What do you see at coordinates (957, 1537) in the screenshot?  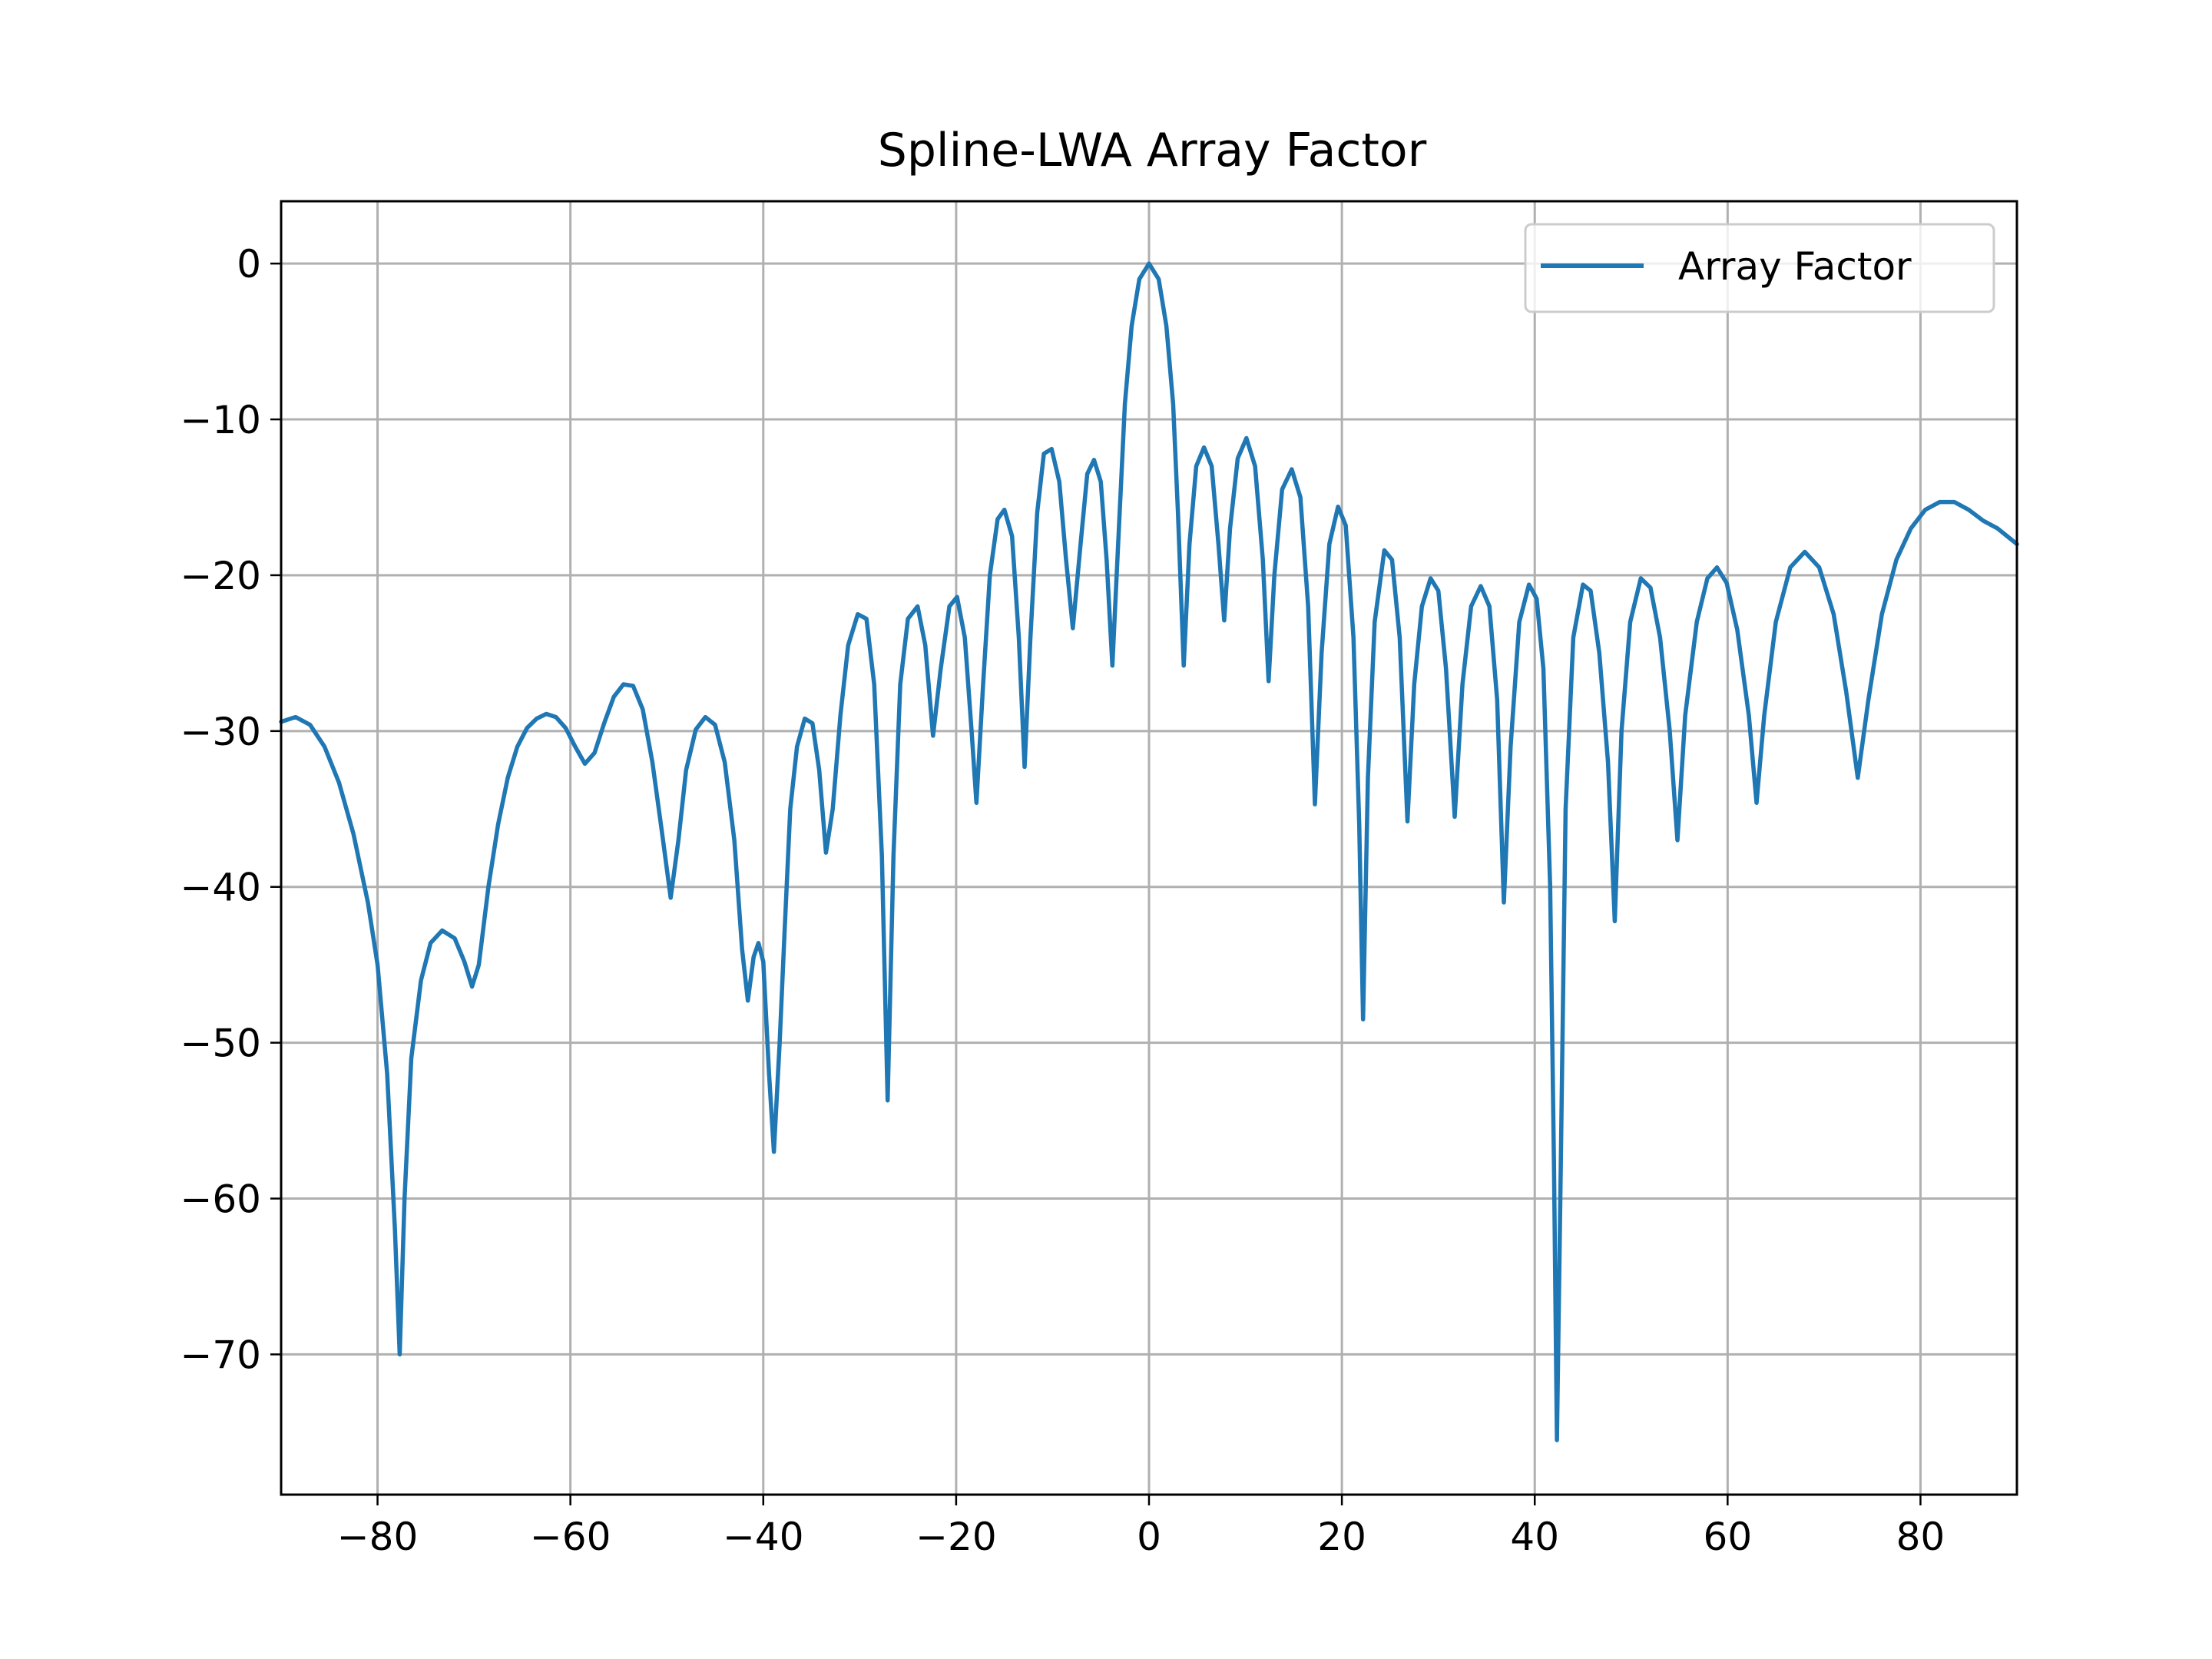 I see `x-tick-label: −20` at bounding box center [957, 1537].